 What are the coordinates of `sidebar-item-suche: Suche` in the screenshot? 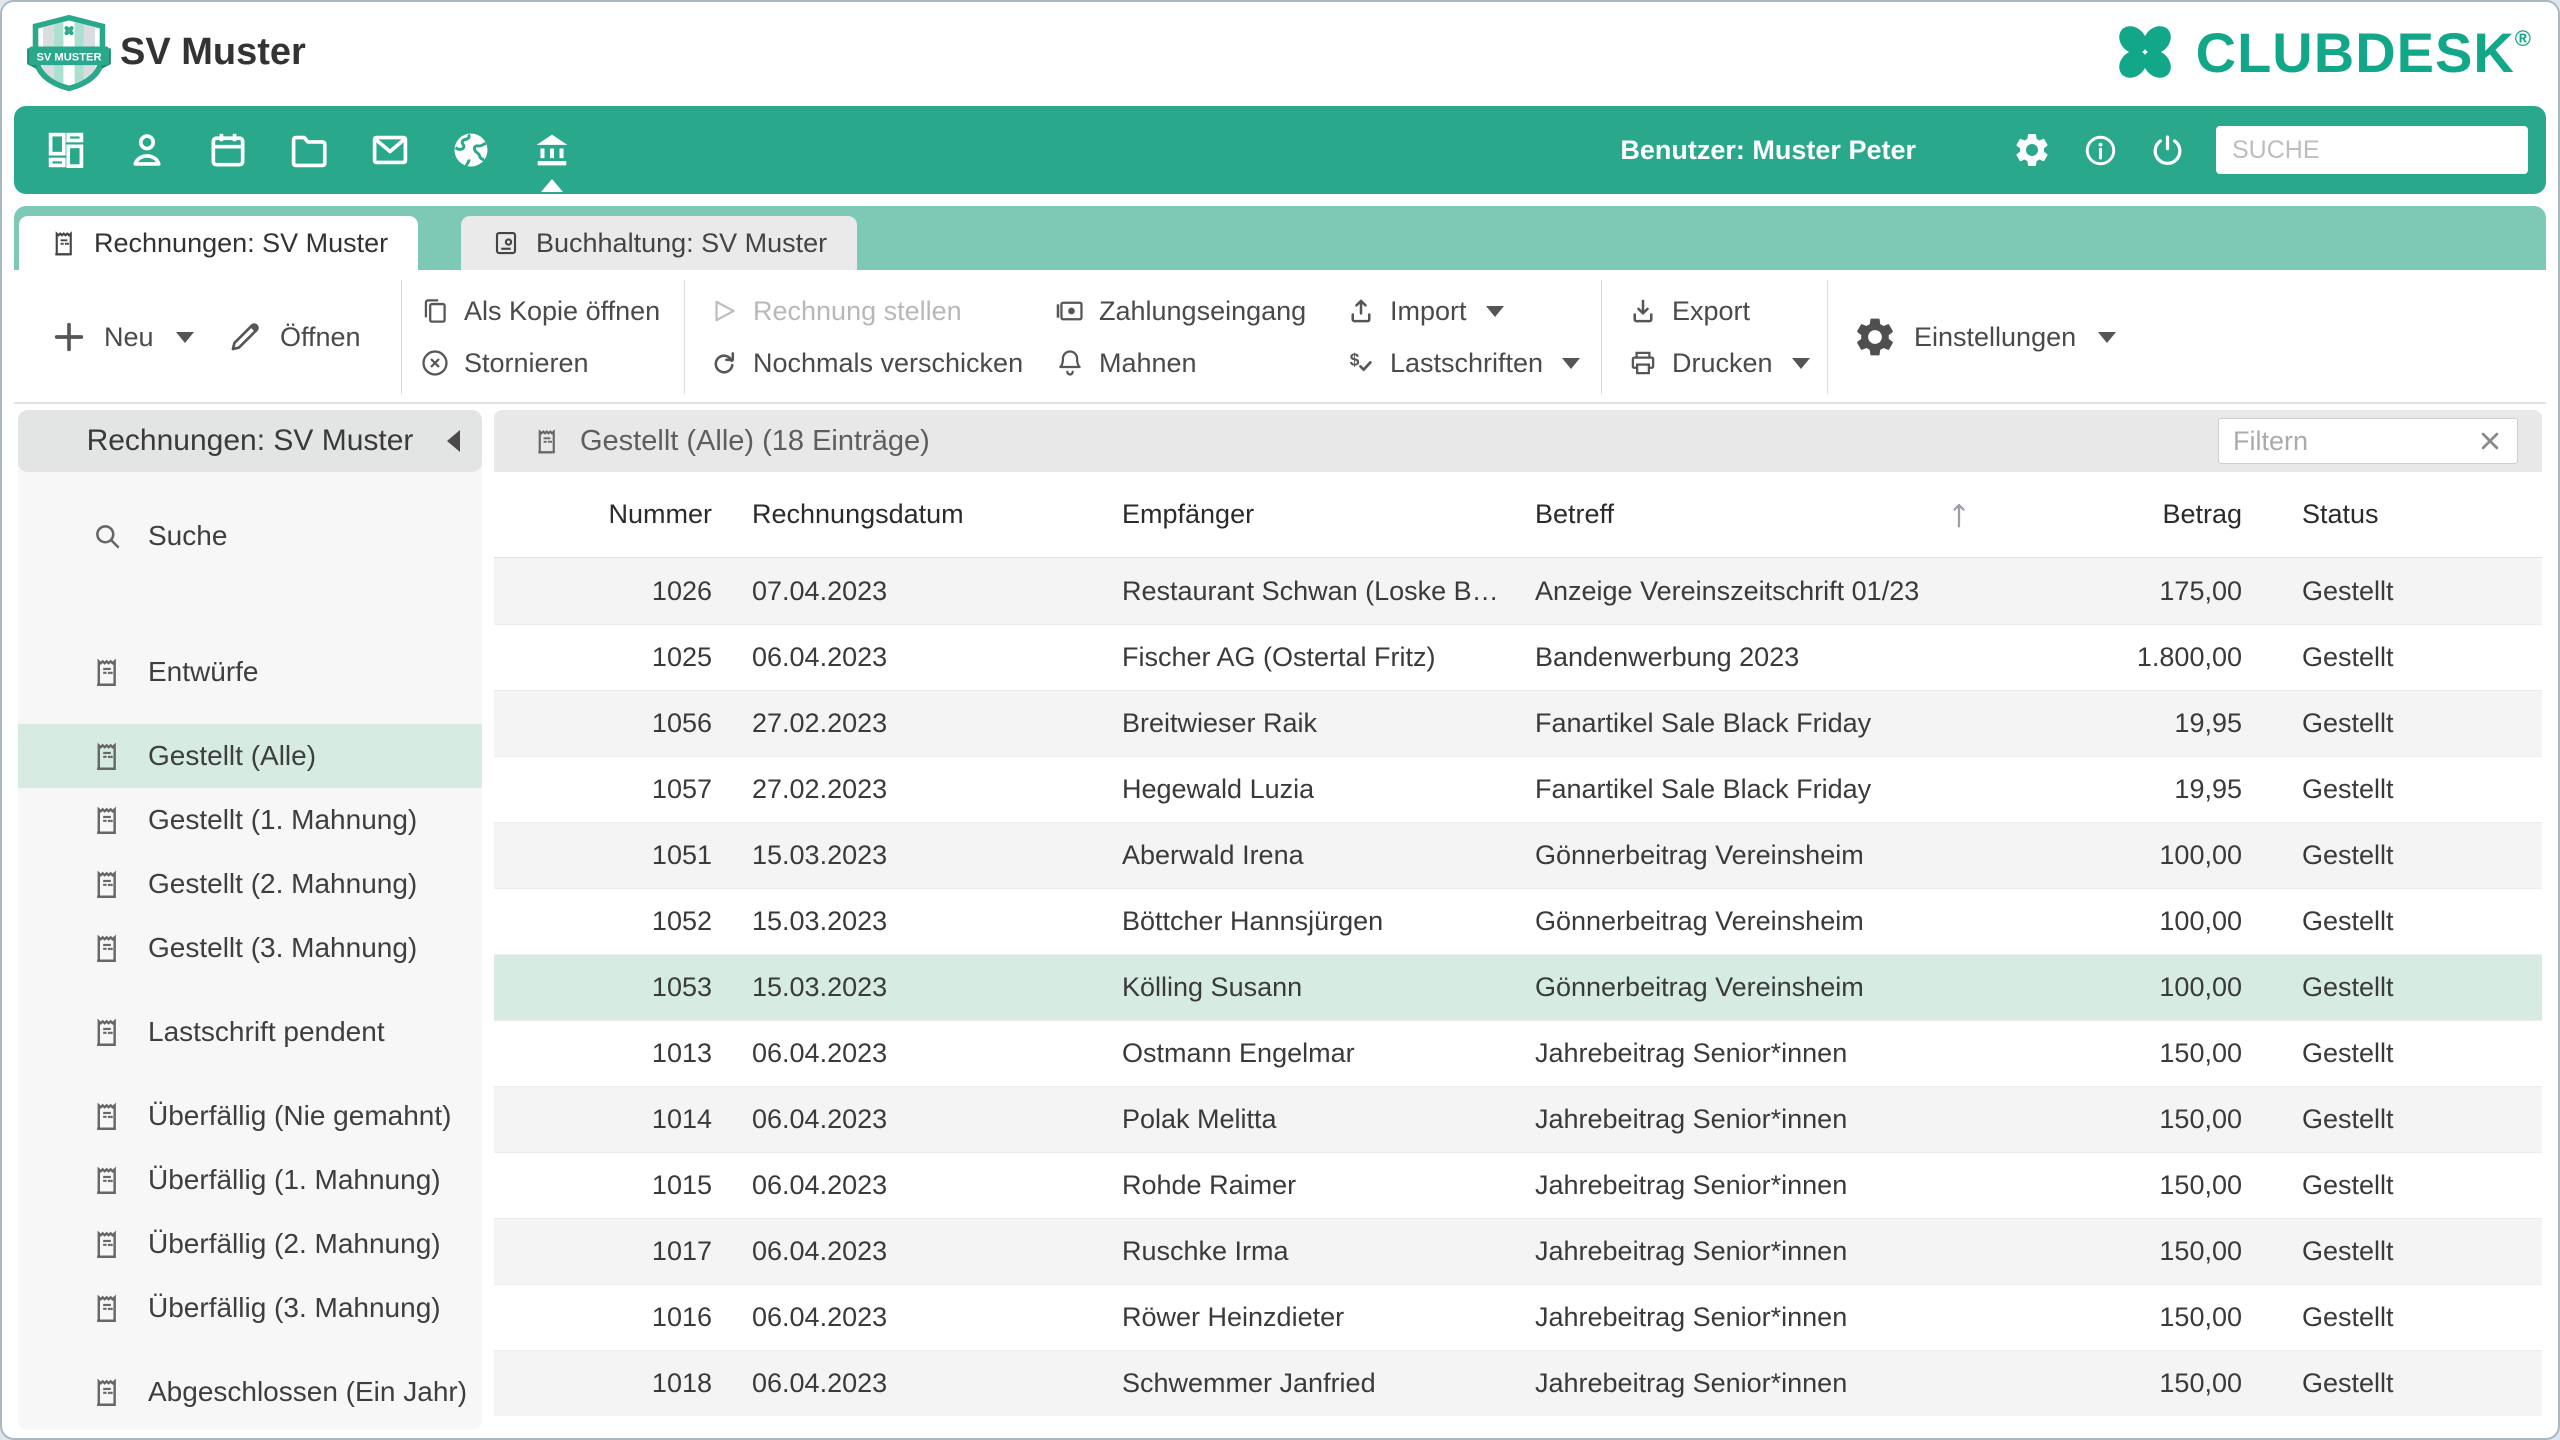 It's located at (250, 536).